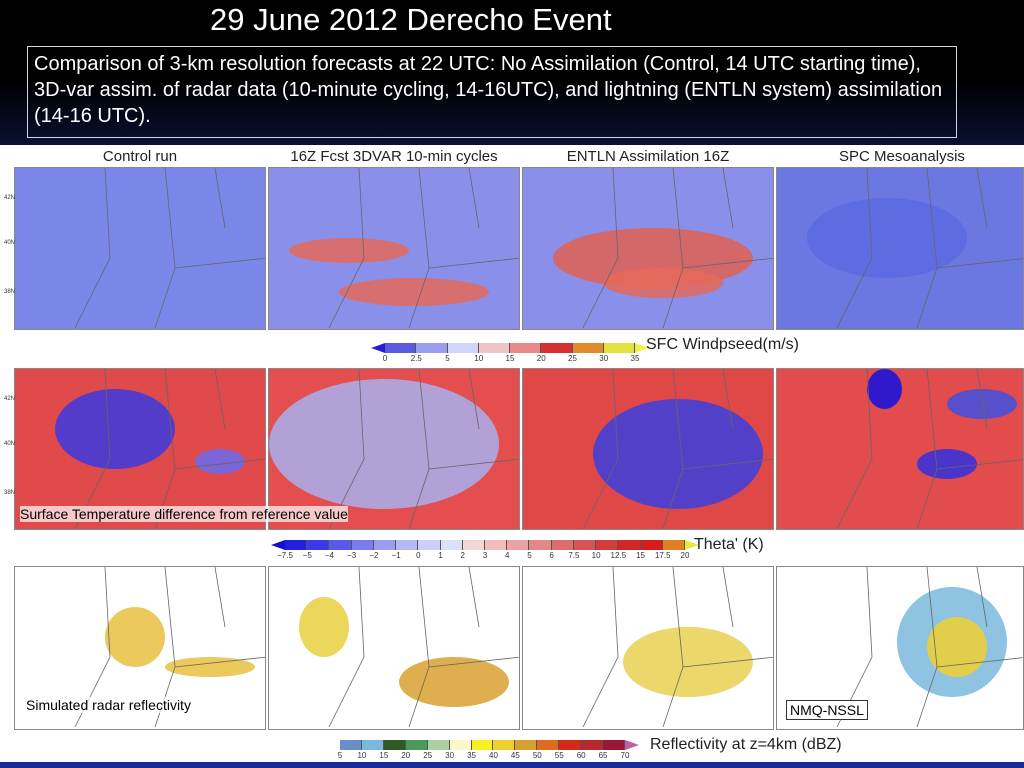 The height and width of the screenshot is (768, 1024). Describe the element at coordinates (10, 493) in the screenshot. I see `latitude-label: 38N` at that location.